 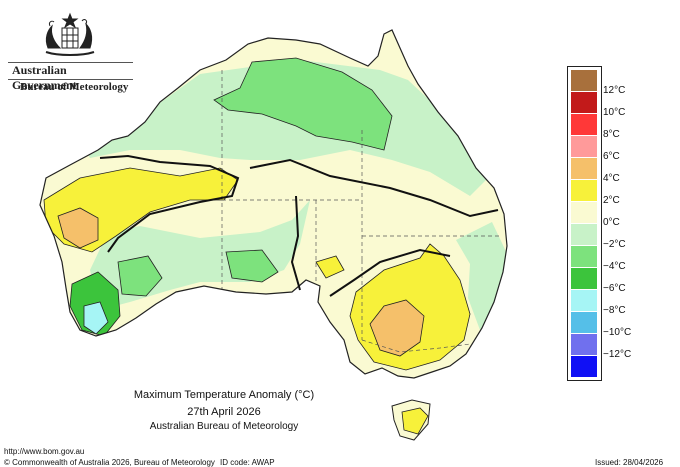 What do you see at coordinates (614, 112) in the screenshot?
I see `legend-label: 10°C` at bounding box center [614, 112].